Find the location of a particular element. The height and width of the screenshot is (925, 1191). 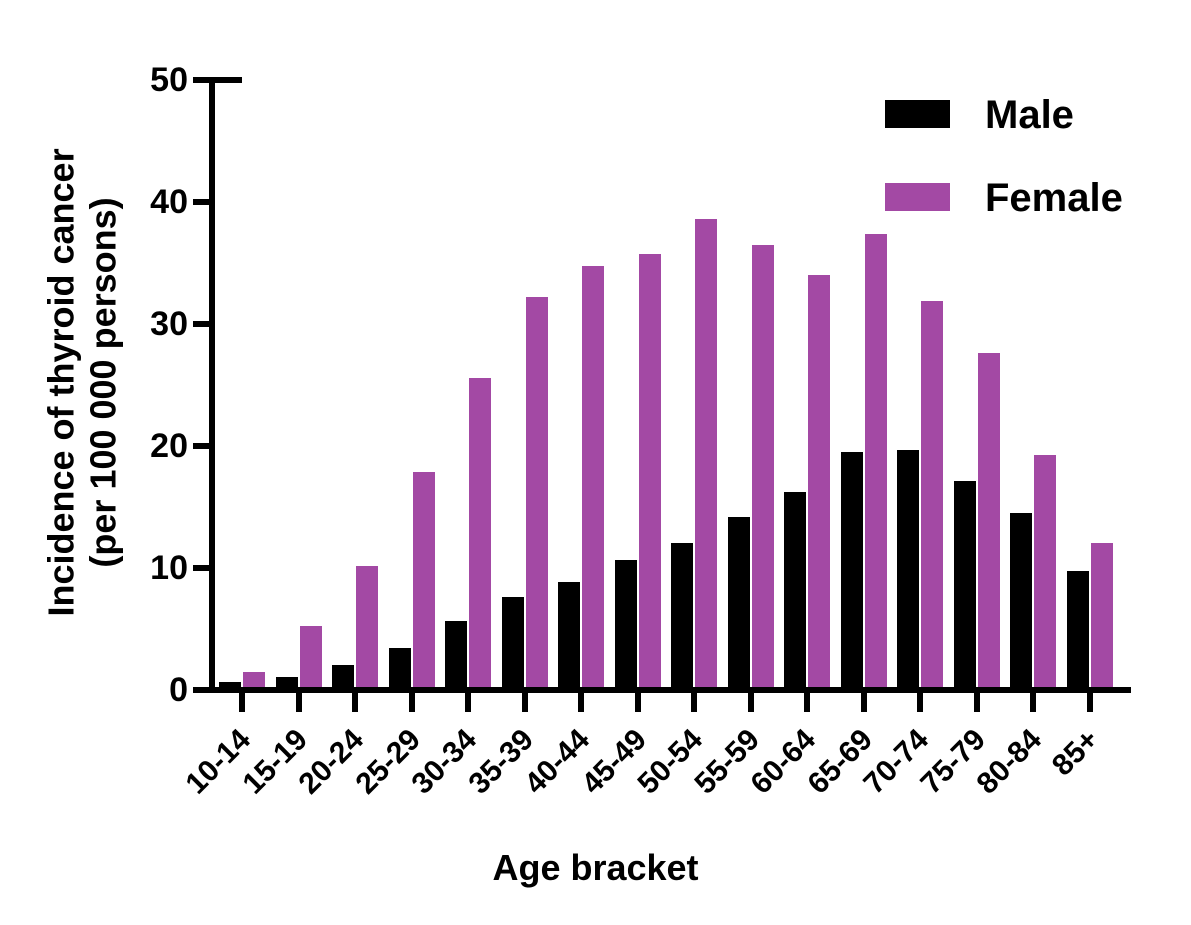

legend-label-male: Male is located at coordinates (1029, 115).